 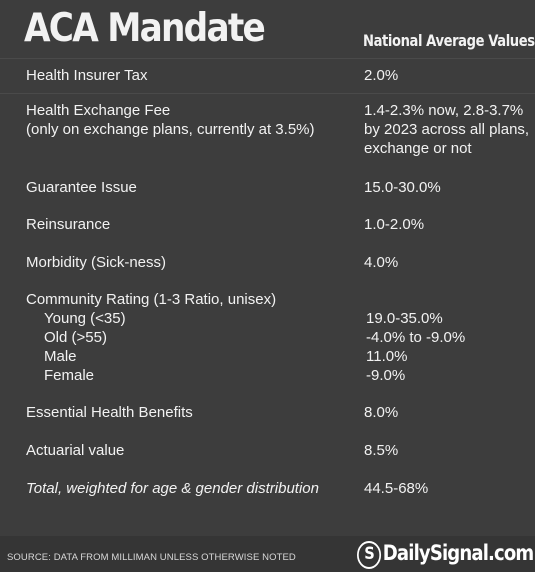 What do you see at coordinates (151, 299) in the screenshot?
I see `row-label: Community Rating (1-3 Ratio, unisex)` at bounding box center [151, 299].